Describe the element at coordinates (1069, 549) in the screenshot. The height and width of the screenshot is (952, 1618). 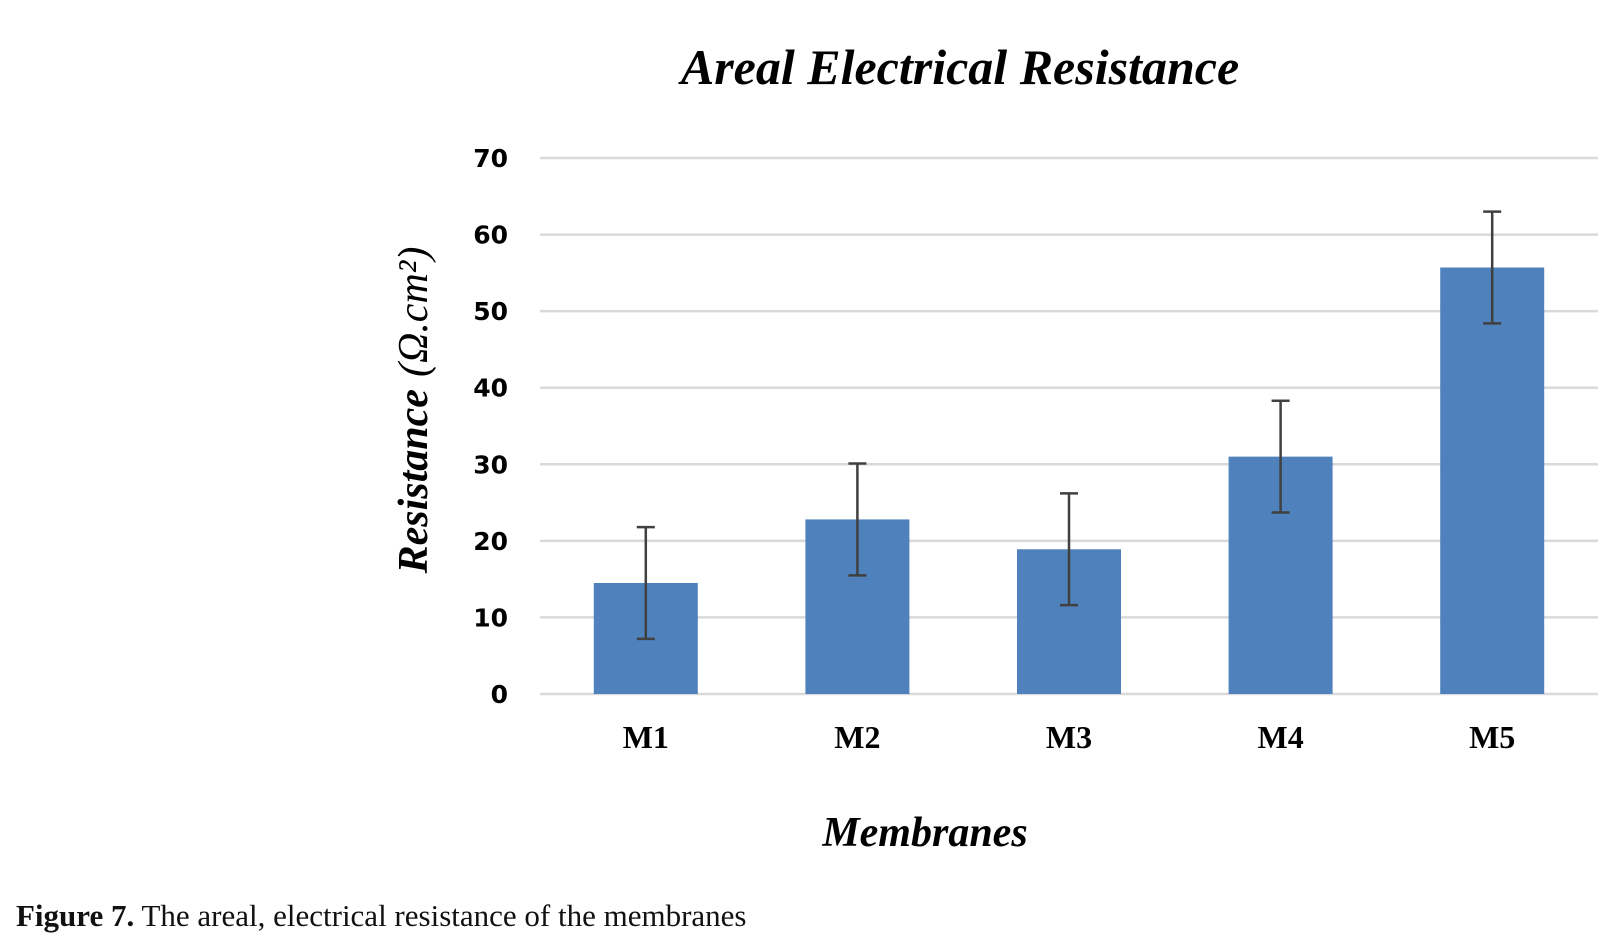
I see `error-bar-M3` at that location.